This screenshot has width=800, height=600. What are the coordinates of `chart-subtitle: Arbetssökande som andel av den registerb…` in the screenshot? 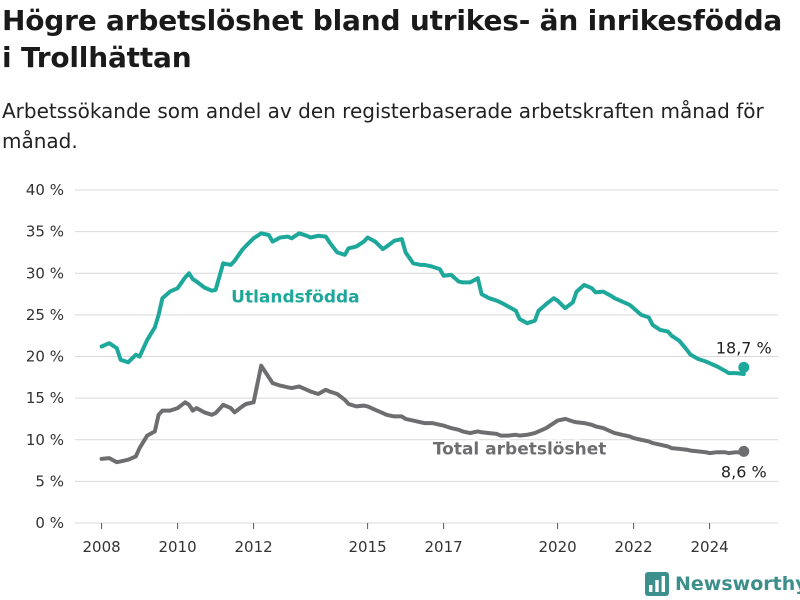 It's located at (383, 126).